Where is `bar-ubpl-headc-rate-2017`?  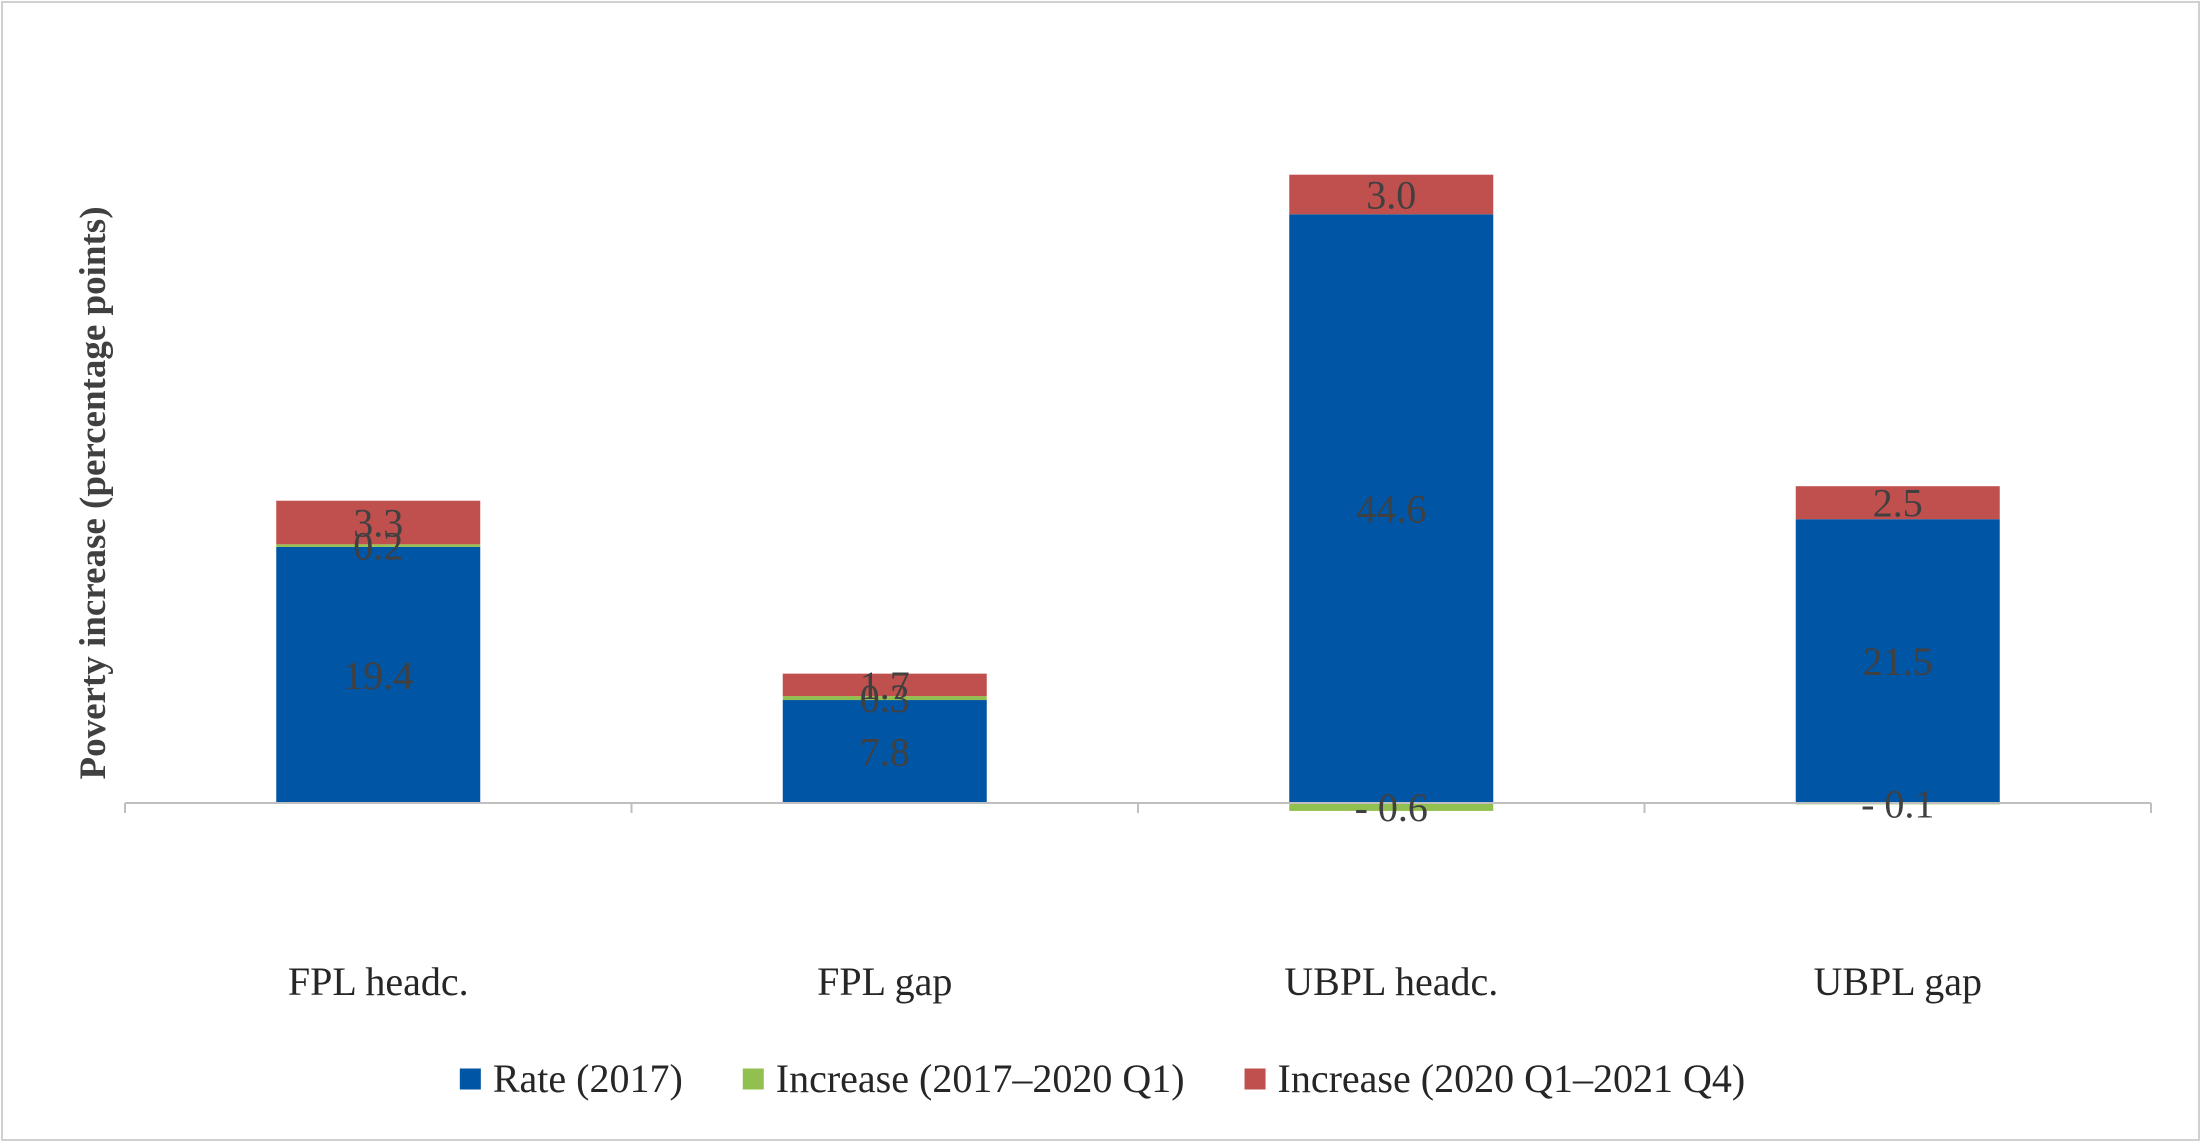 bar-ubpl-headc-rate-2017 is located at coordinates (1391, 508).